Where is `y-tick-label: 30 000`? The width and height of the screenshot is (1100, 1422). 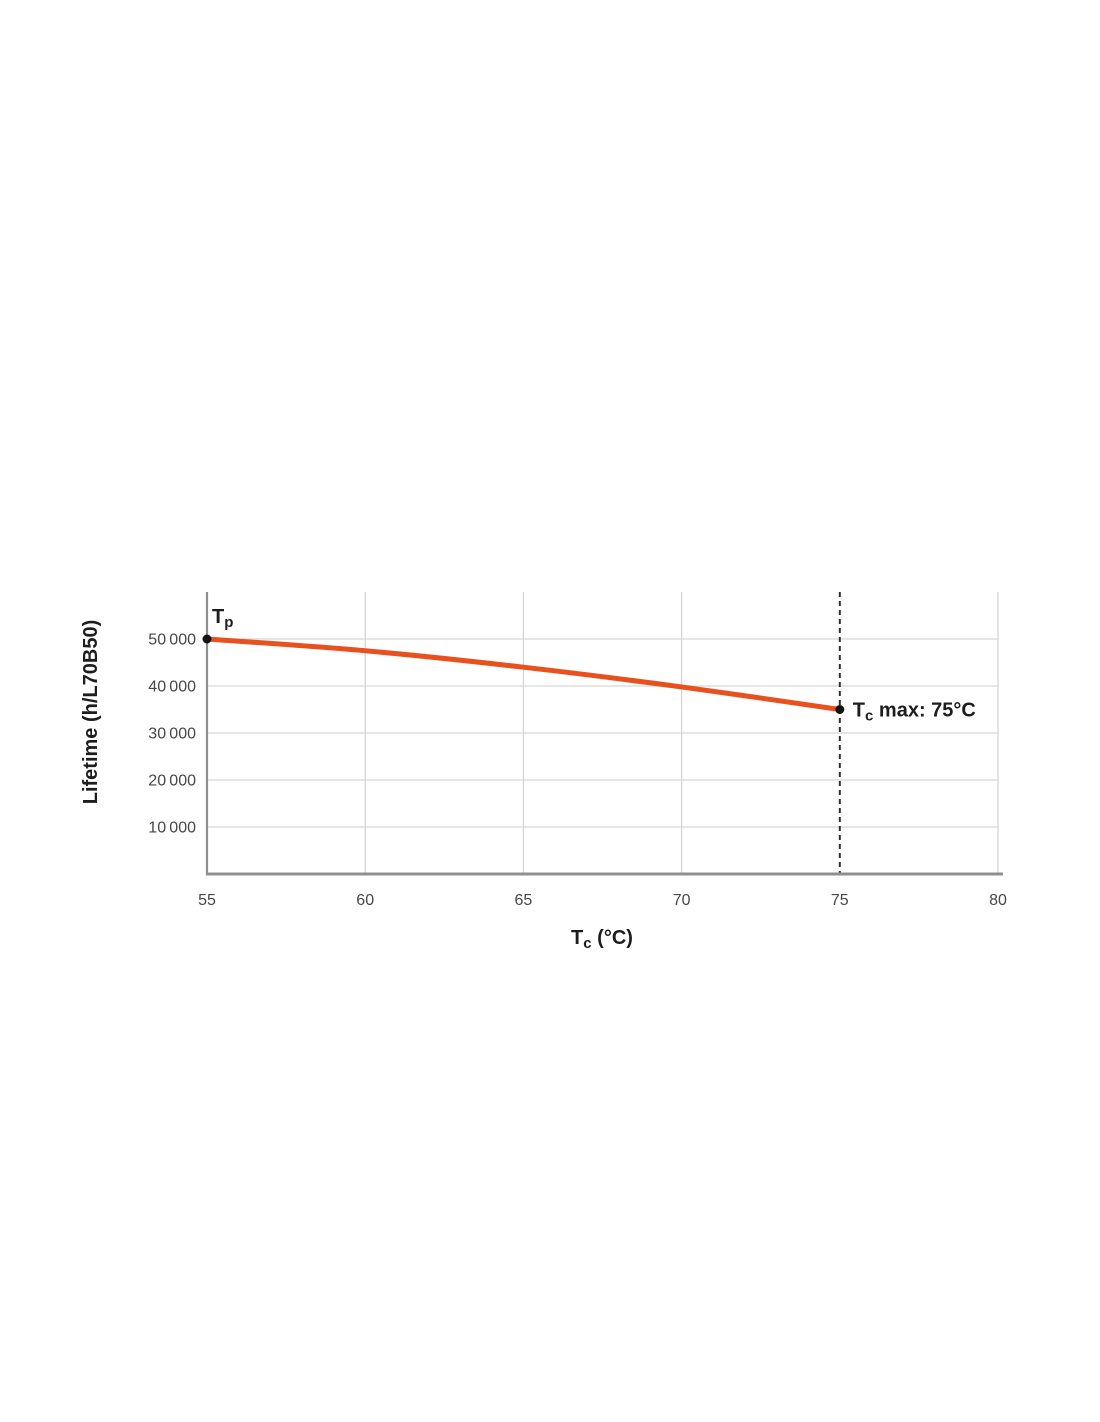 y-tick-label: 30 000 is located at coordinates (172, 734).